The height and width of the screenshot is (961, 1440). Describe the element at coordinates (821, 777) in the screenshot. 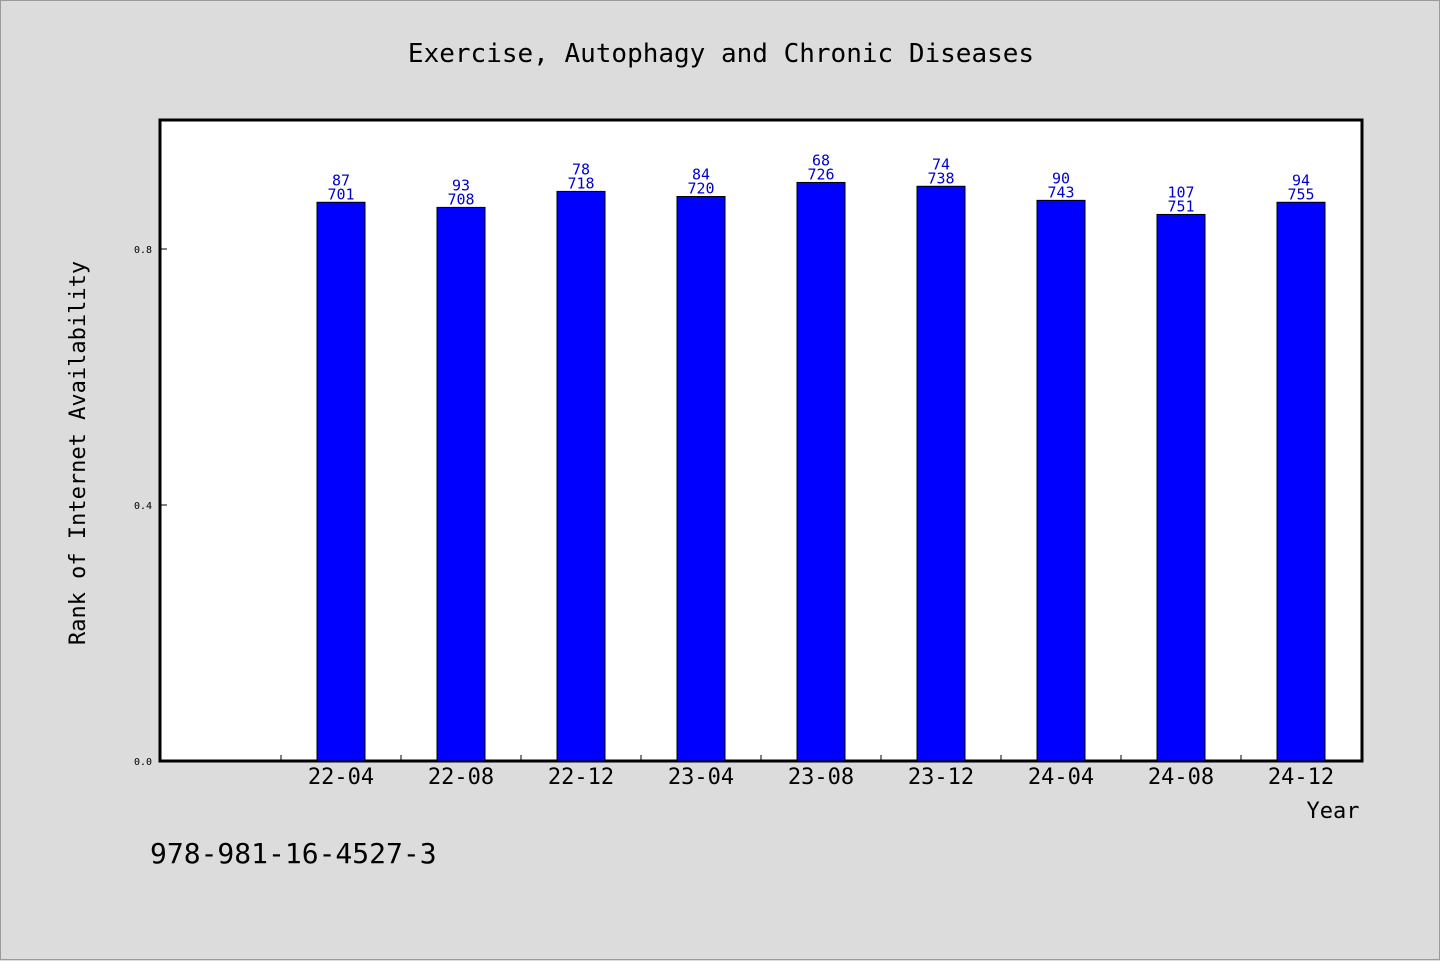

I see `x-tick-label-23-08: 23-08` at that location.